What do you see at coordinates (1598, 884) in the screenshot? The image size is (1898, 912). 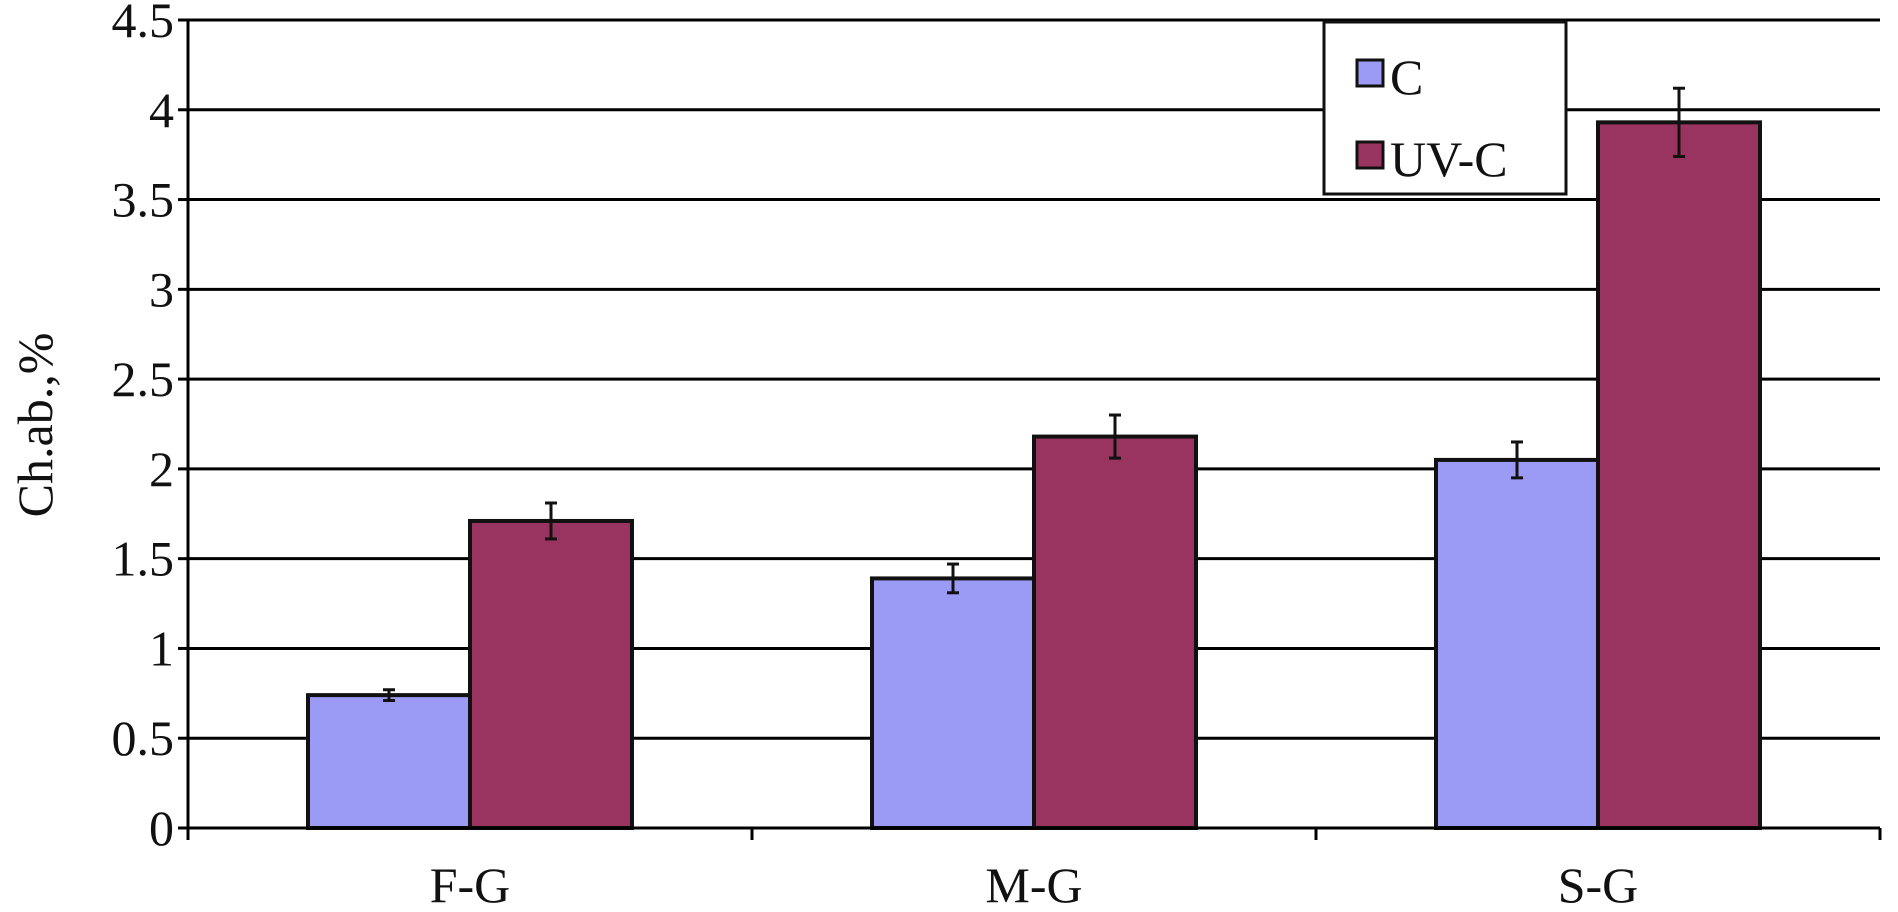 I see `x-tick-label: S-G` at bounding box center [1598, 884].